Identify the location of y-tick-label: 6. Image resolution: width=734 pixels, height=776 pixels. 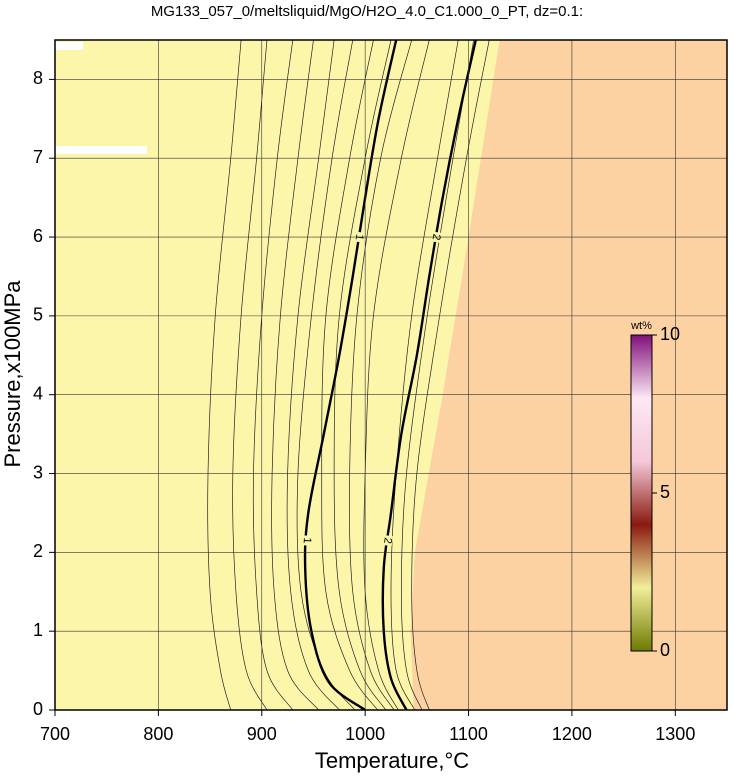
(38, 236).